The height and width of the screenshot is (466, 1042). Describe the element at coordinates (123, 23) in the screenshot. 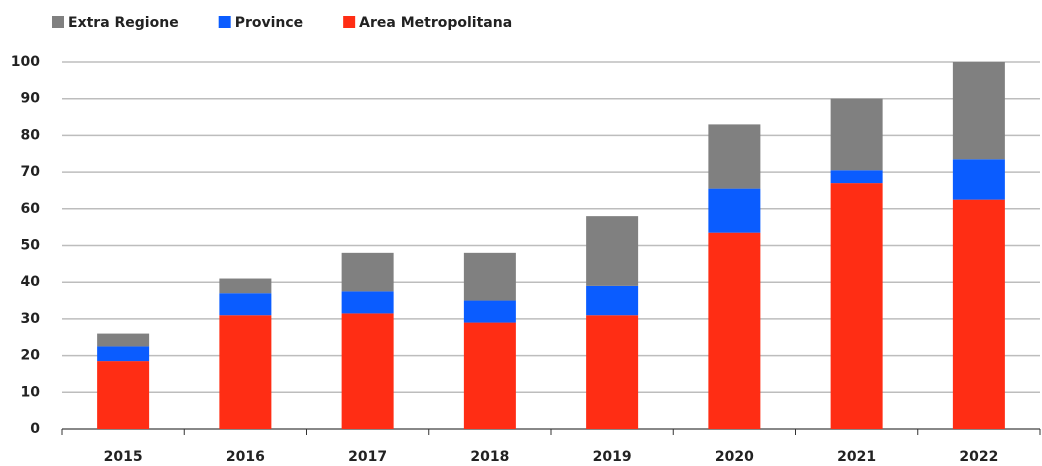

I see `legend-label: Extra Regione` at that location.